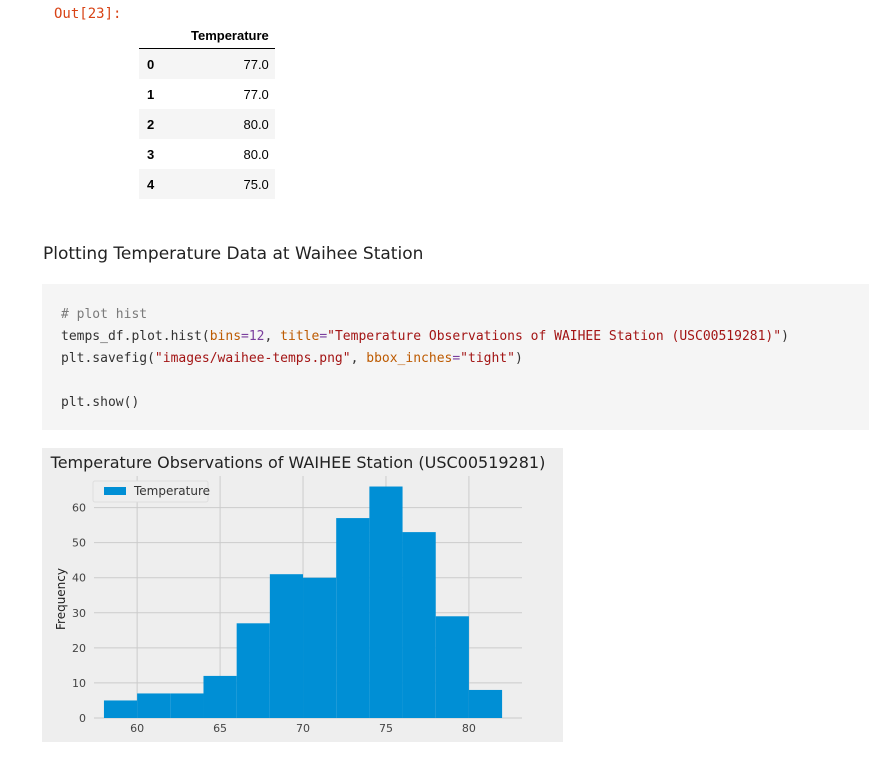 The height and width of the screenshot is (767, 869). What do you see at coordinates (230, 35) in the screenshot?
I see `column-header-temperature: Temperature` at bounding box center [230, 35].